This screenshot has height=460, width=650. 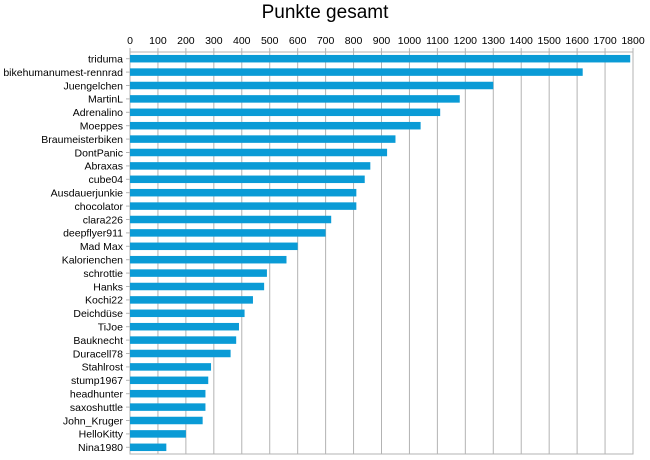 What do you see at coordinates (158, 41) in the screenshot?
I see `x-tick-label: 100` at bounding box center [158, 41].